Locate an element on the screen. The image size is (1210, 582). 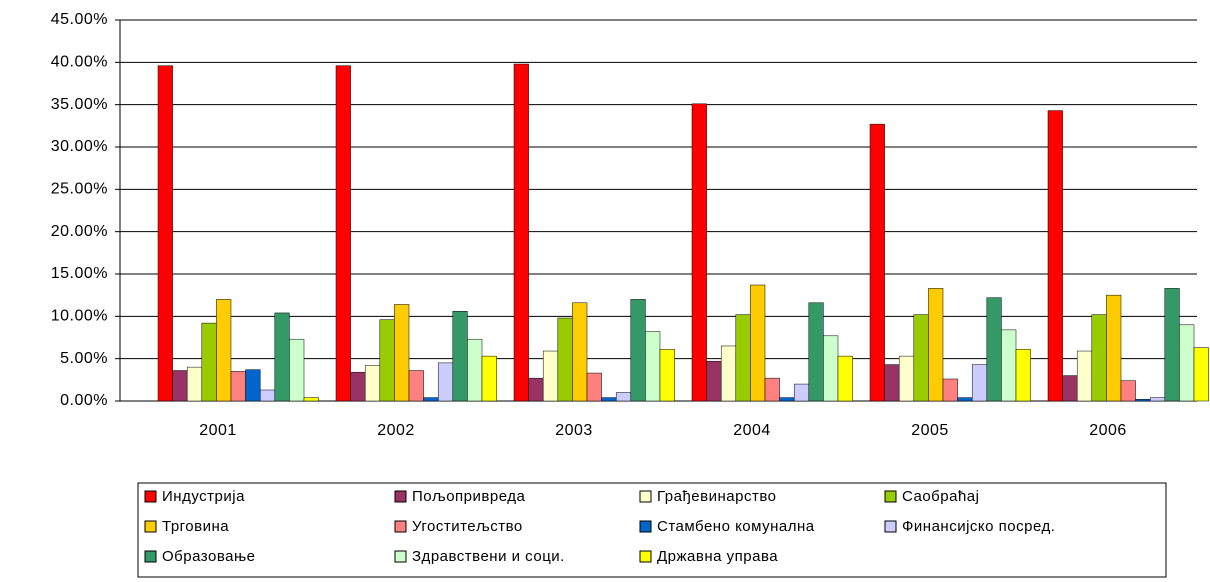
legend-box is located at coordinates (652, 530).